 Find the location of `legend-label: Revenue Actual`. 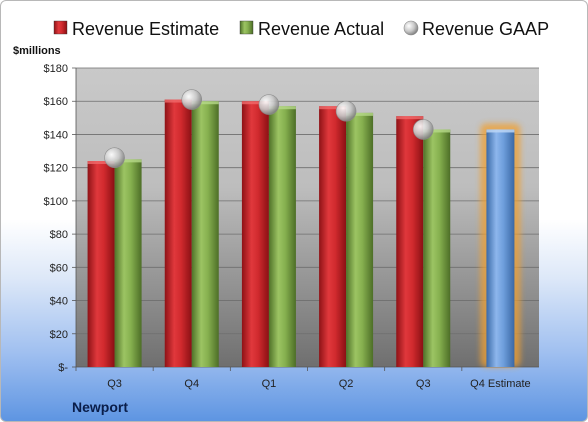

legend-label: Revenue Actual is located at coordinates (321, 29).